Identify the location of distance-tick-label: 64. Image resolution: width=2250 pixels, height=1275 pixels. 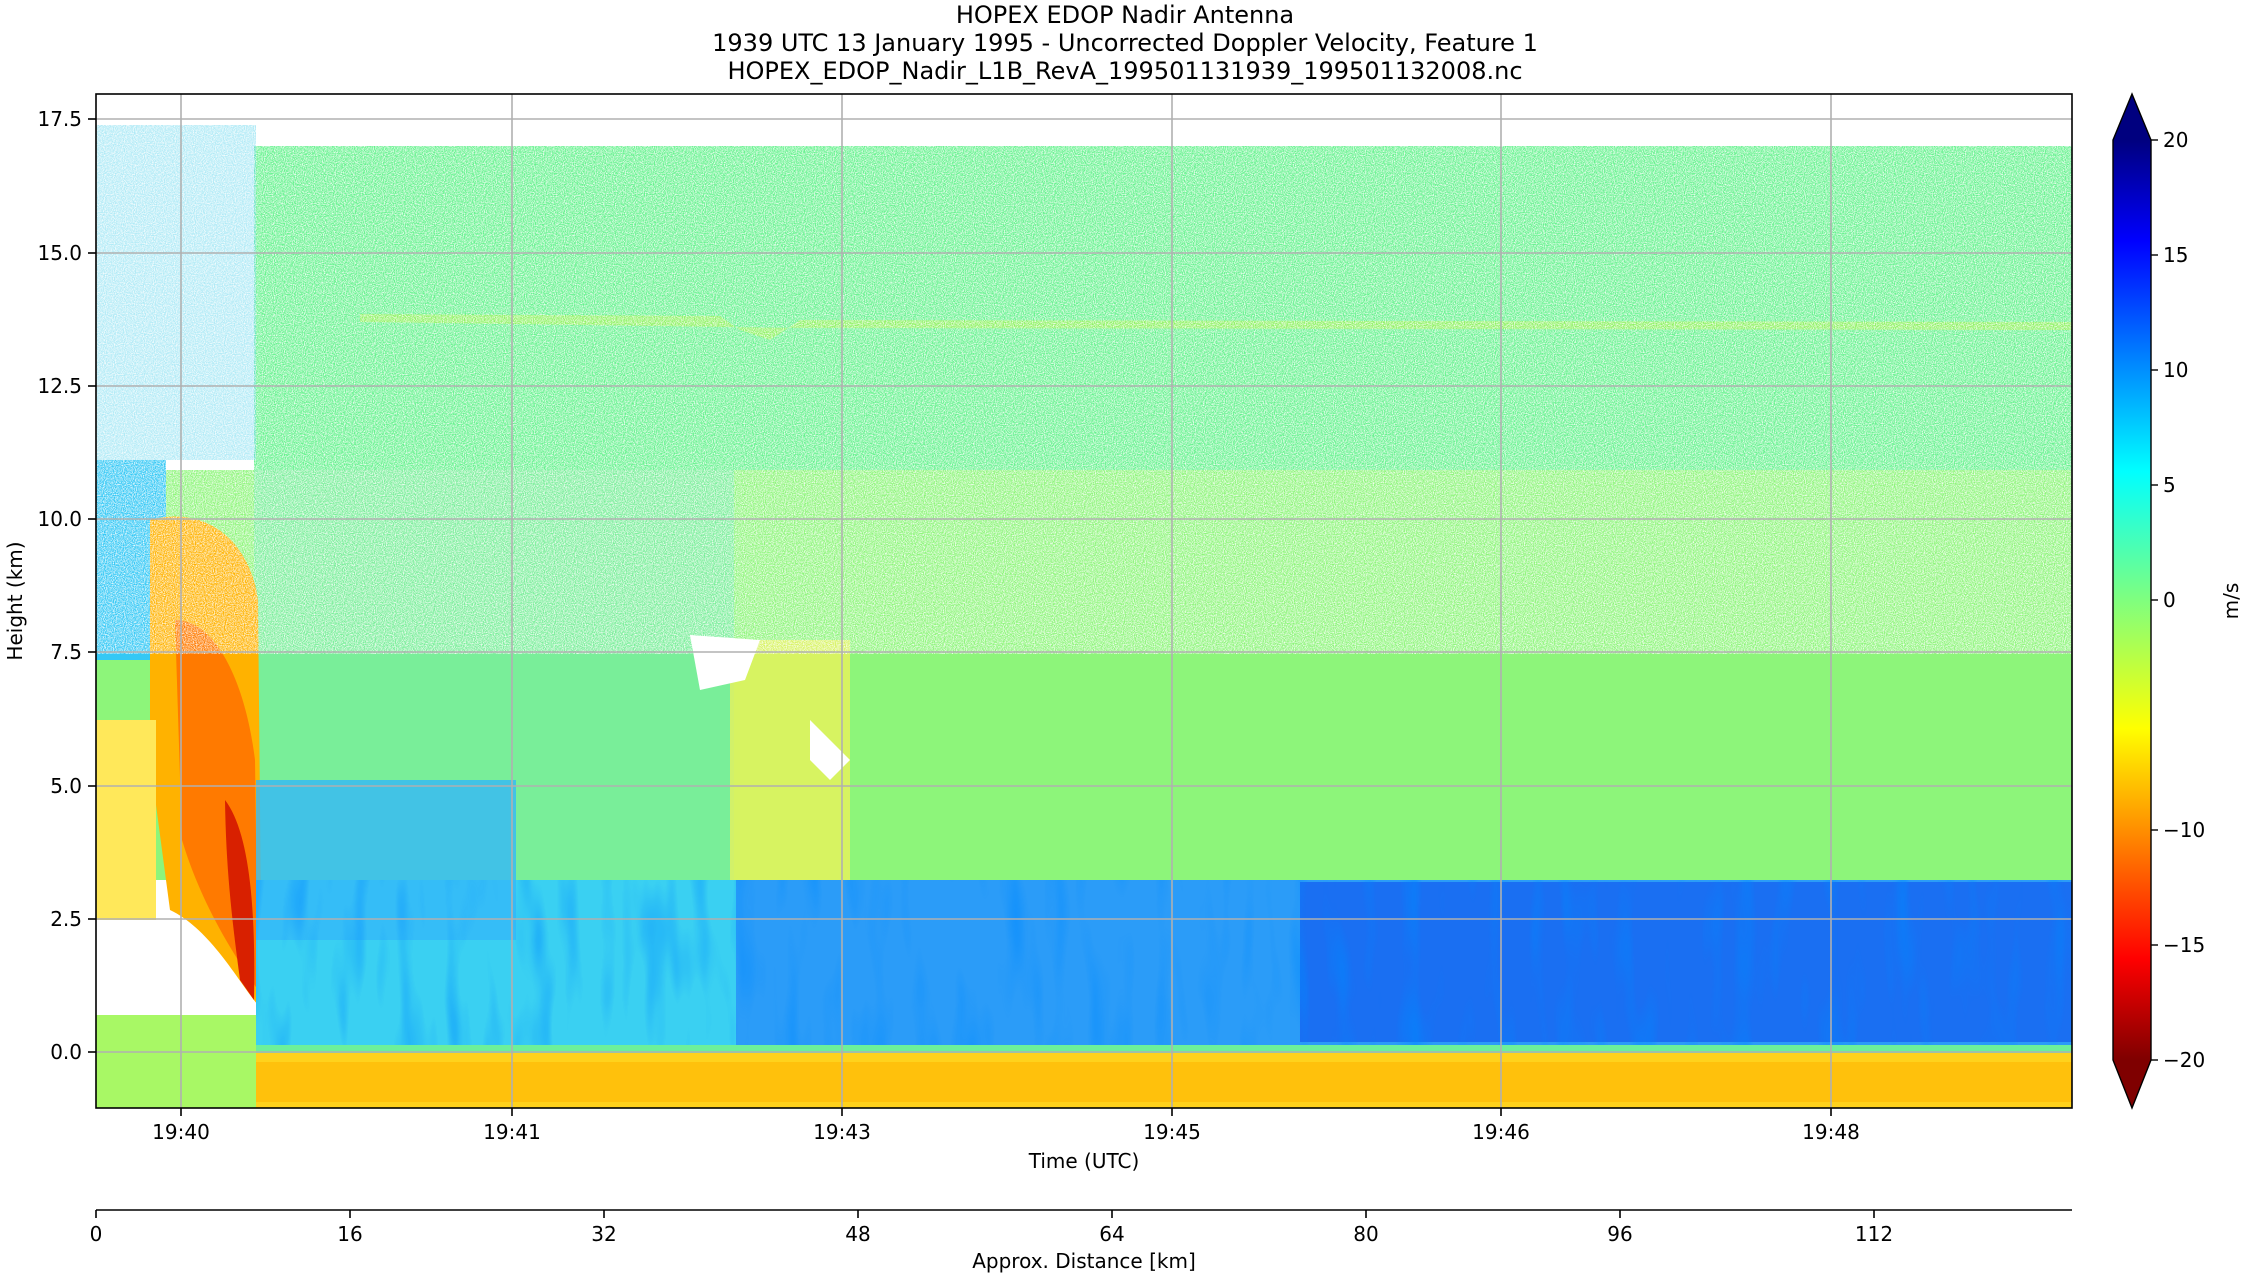
(1111, 1234).